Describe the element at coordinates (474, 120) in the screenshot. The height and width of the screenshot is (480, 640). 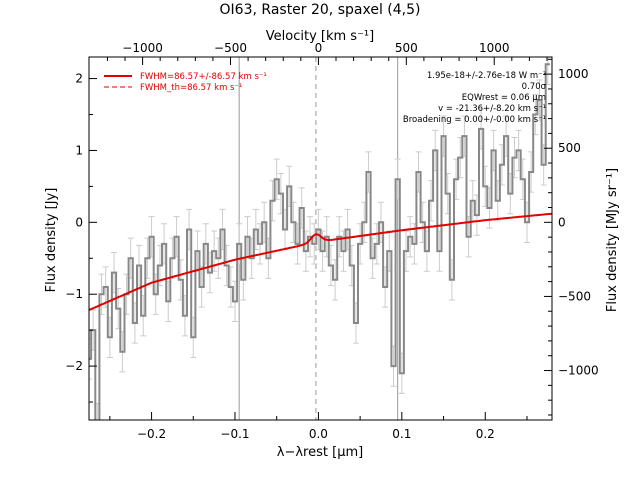
I see `fit-annotation-4: Broadening = 0.00+/-0.00 km s⁻¹` at that location.